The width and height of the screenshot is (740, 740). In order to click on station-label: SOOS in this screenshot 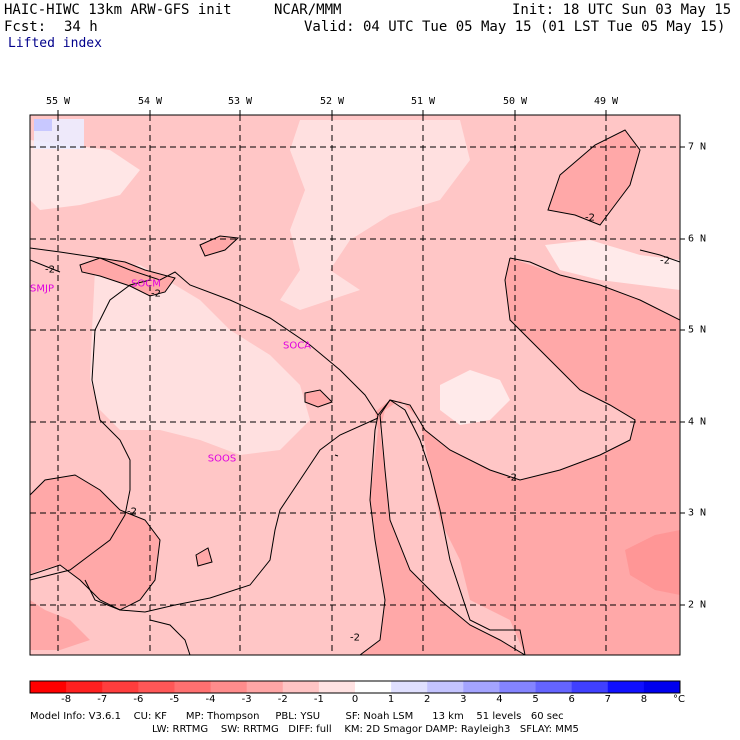, I will do `click(222, 459)`.